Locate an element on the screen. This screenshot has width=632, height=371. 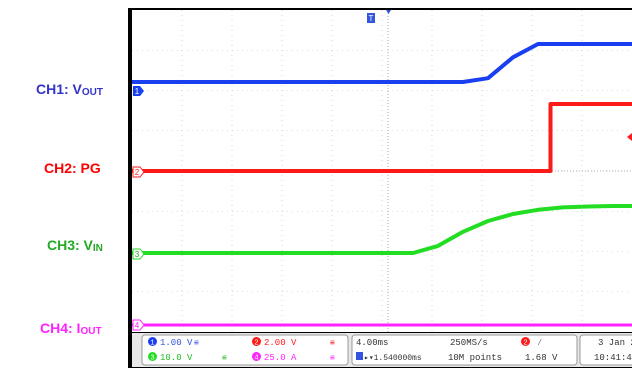
ch2-label-main: CH2: PG is located at coordinates (72, 168).